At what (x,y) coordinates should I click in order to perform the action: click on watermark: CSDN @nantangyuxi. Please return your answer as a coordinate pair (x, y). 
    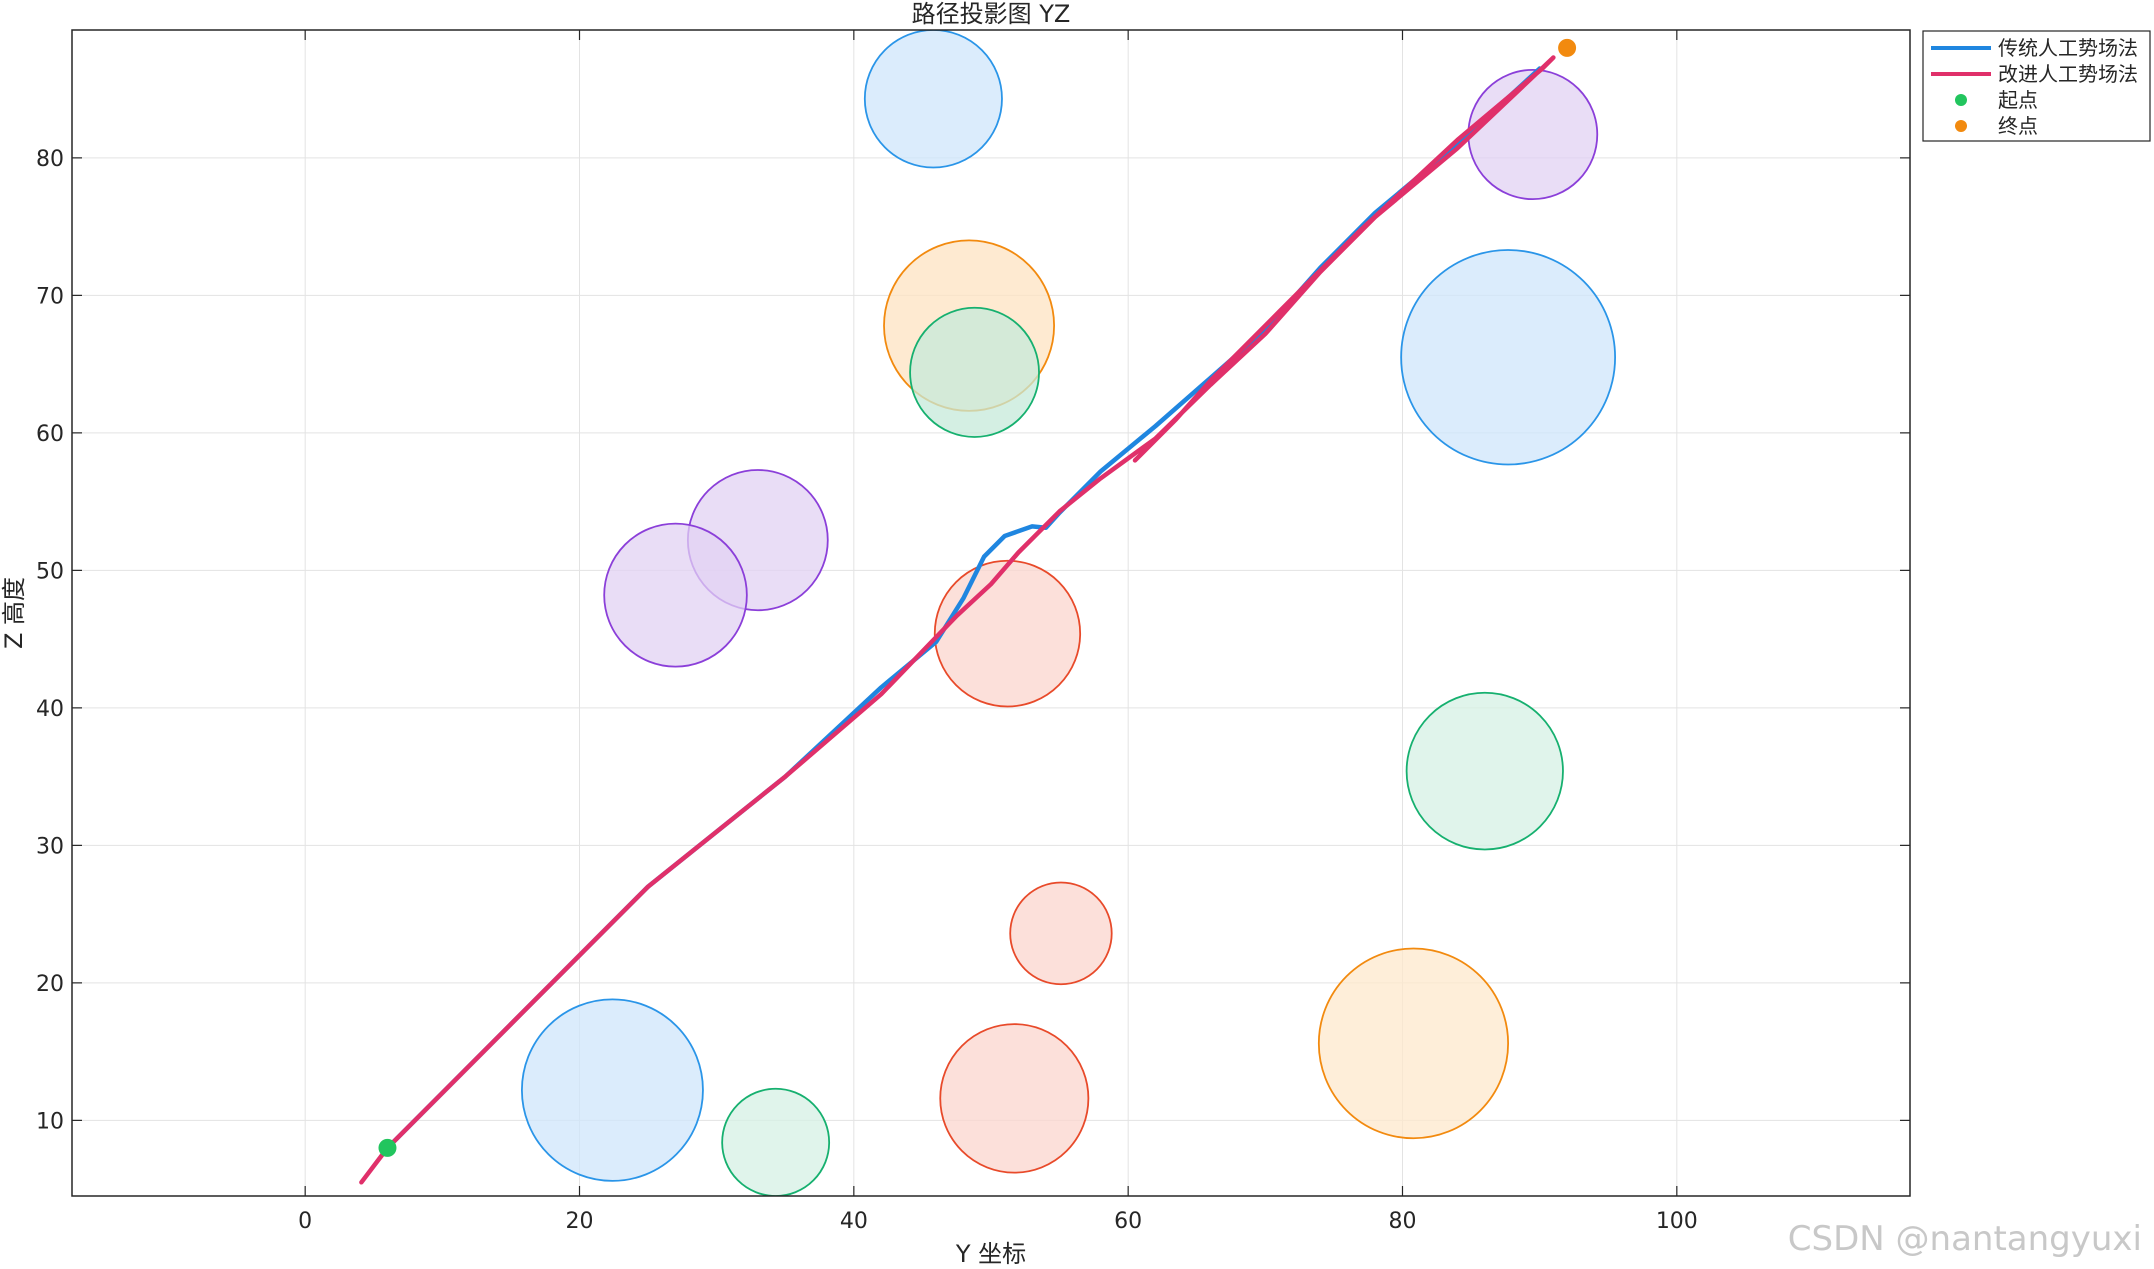
    Looking at the image, I should click on (1964, 1239).